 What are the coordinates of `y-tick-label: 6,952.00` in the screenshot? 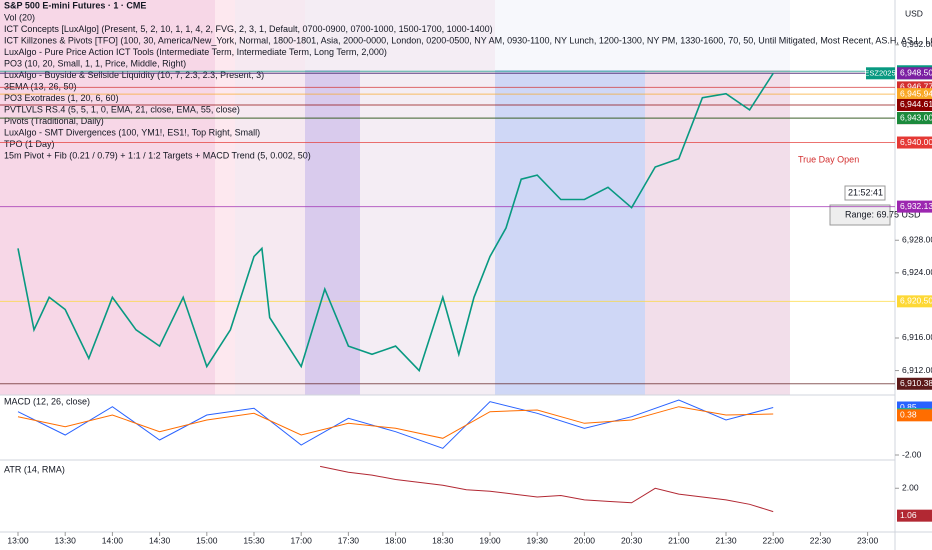 It's located at (917, 44).